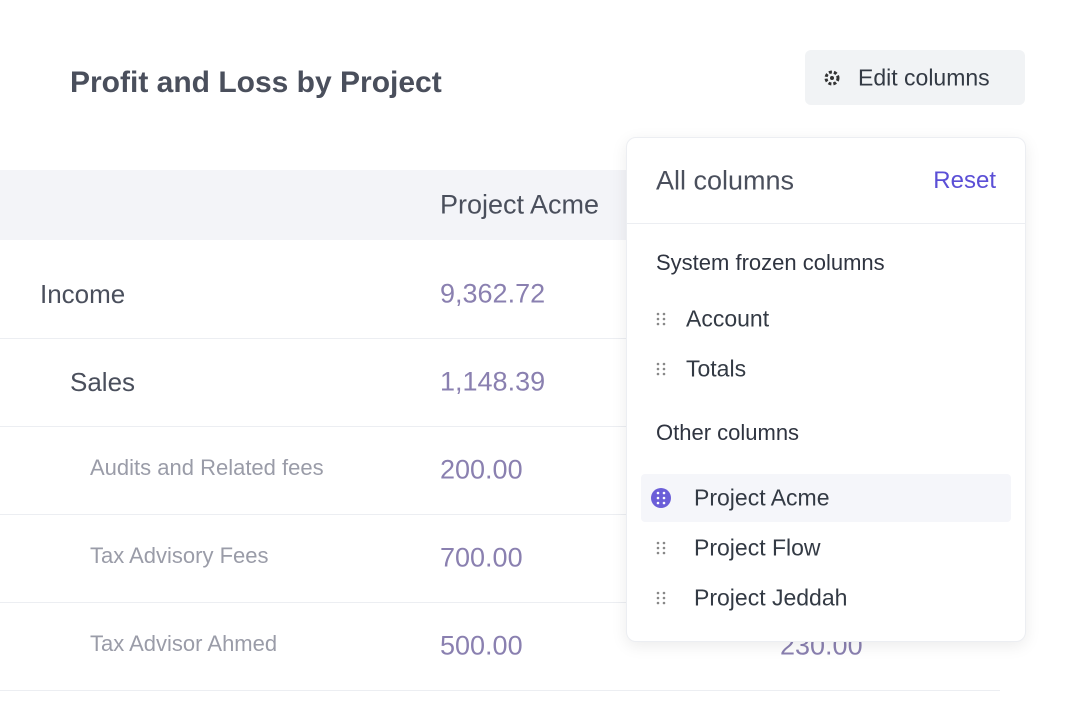  I want to click on cell-value: 200.00, so click(481, 469).